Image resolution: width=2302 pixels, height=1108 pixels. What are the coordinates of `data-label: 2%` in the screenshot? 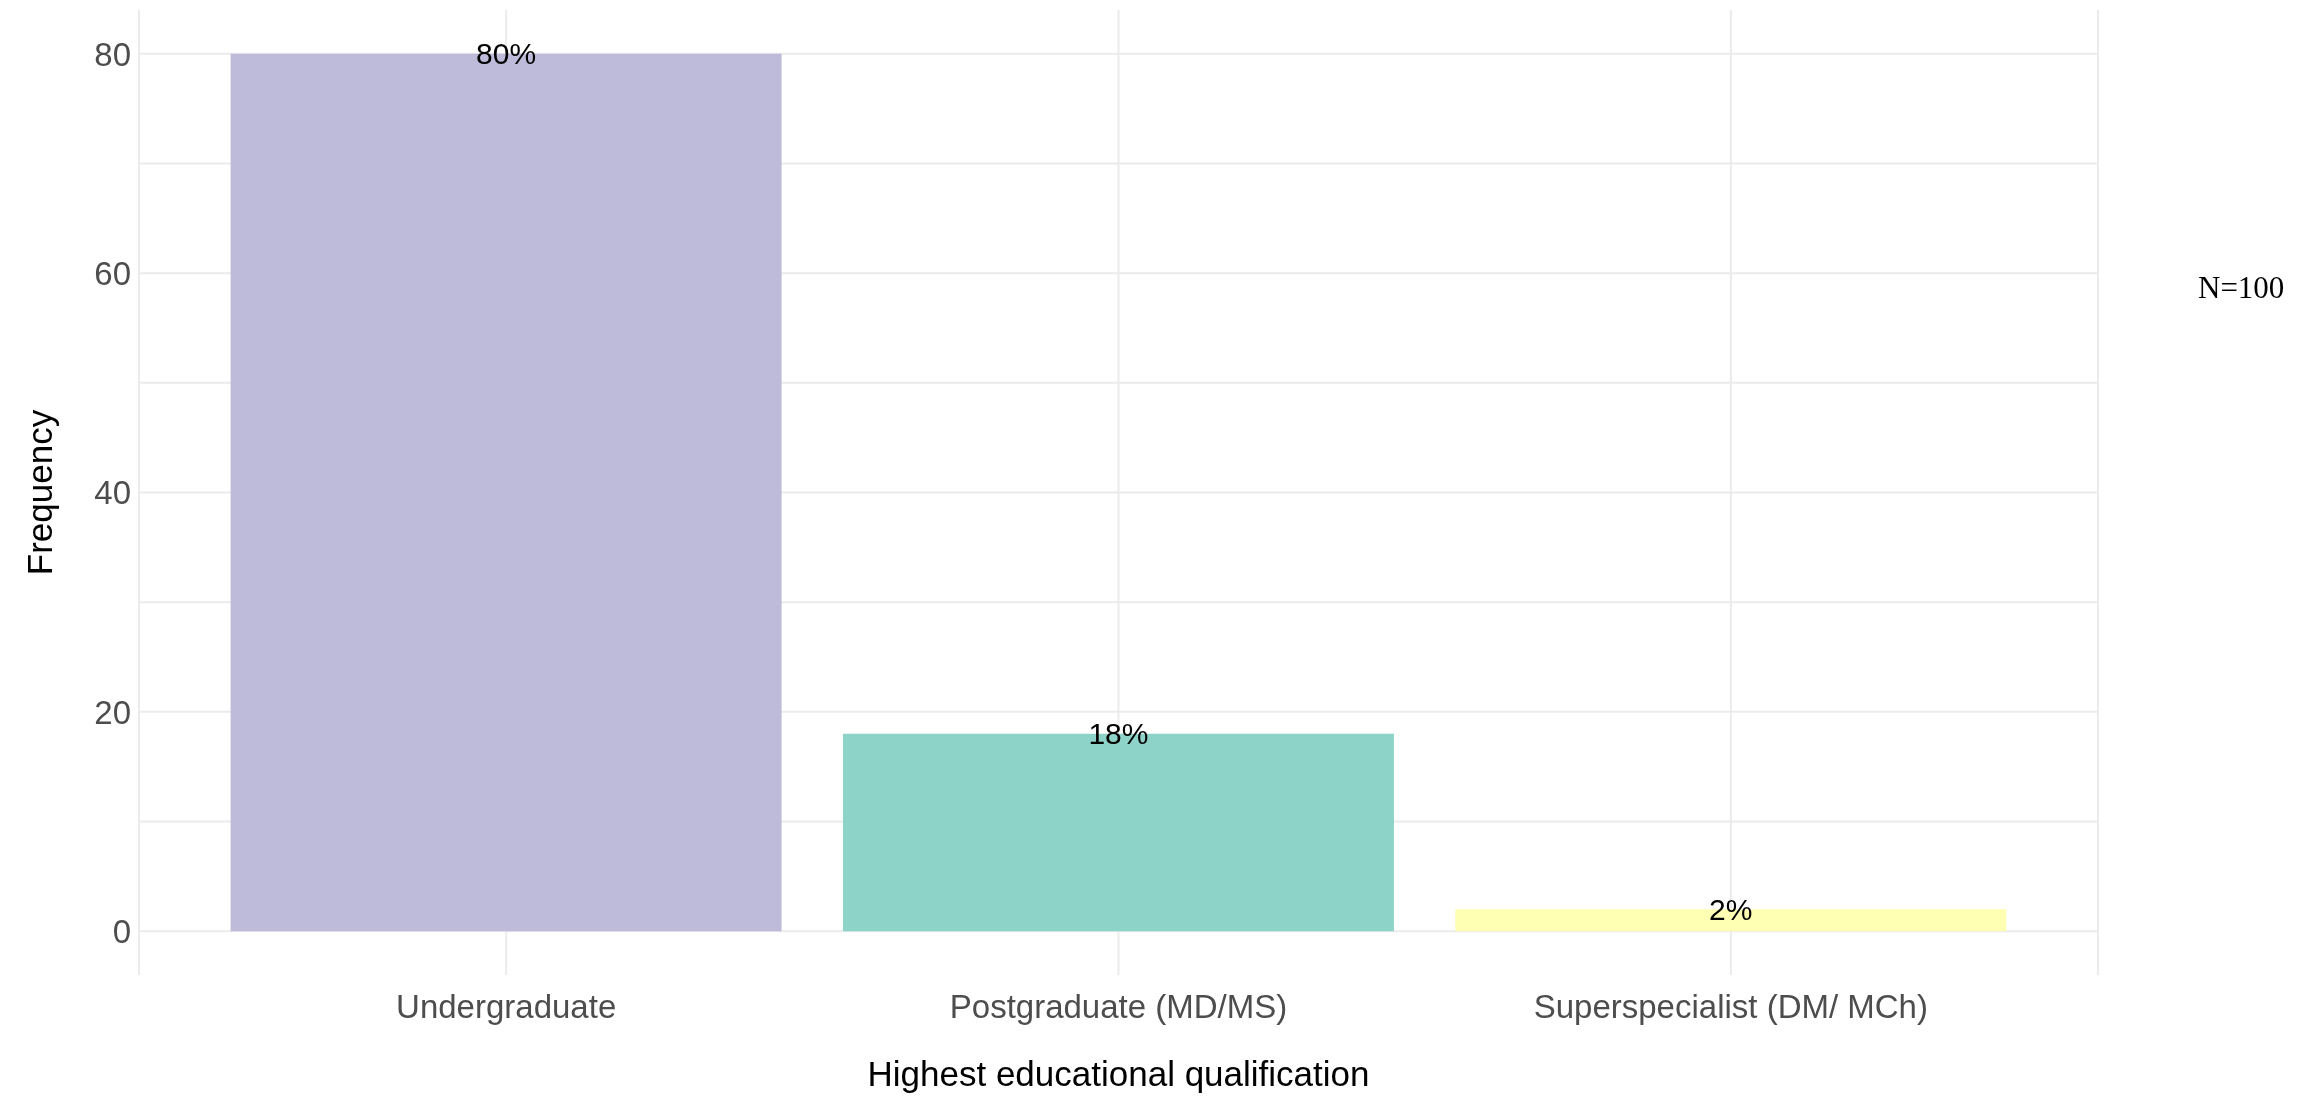 It's located at (1731, 909).